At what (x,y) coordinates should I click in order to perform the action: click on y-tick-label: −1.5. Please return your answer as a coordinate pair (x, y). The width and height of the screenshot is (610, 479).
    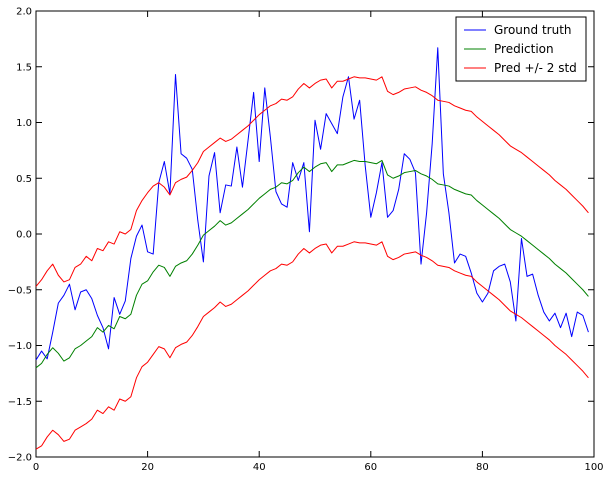
    Looking at the image, I should click on (20, 402).